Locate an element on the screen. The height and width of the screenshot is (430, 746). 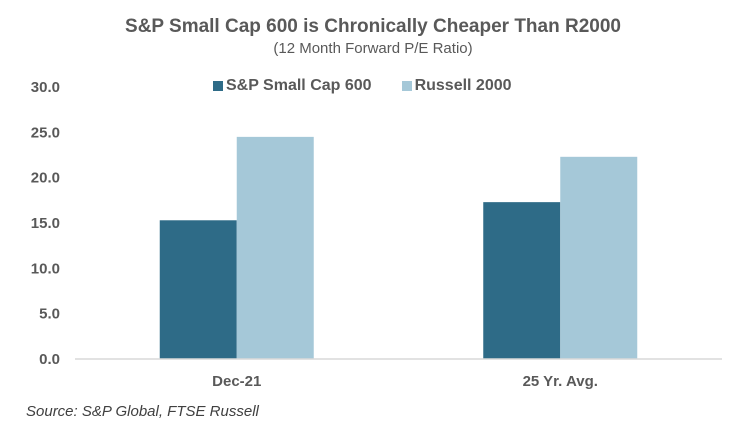
legend-item-r2000: Russell 2000 is located at coordinates (456, 86).